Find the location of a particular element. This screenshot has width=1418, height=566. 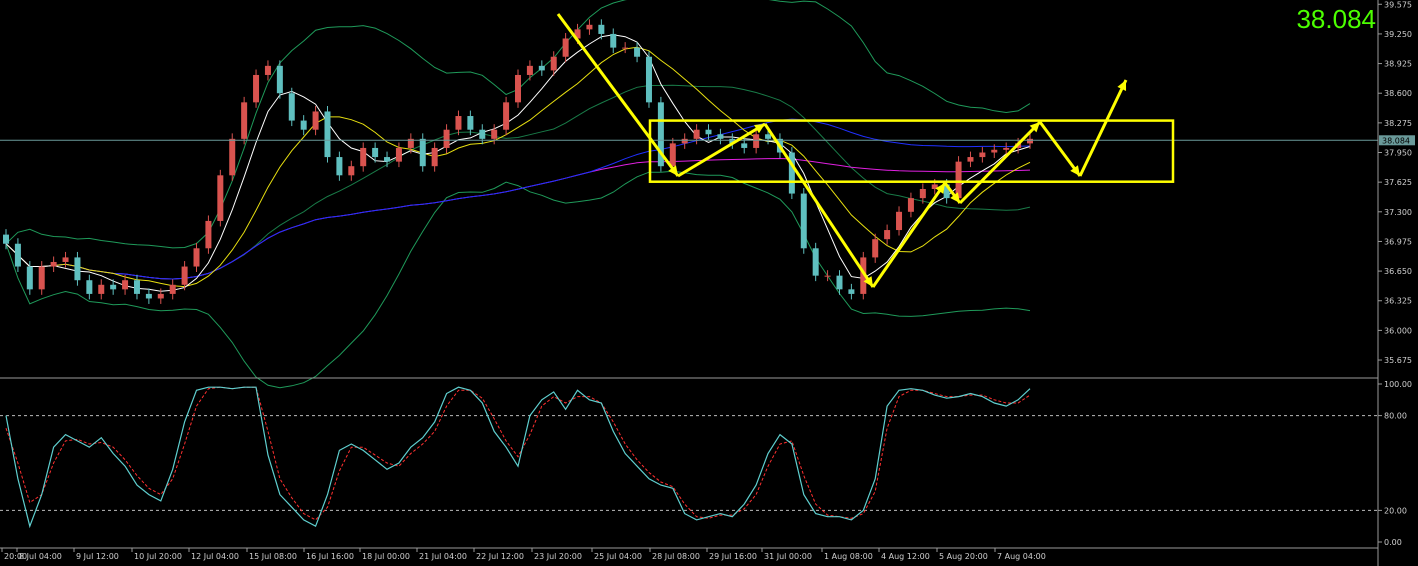

price-tick-label: 38.275 is located at coordinates (1398, 123).